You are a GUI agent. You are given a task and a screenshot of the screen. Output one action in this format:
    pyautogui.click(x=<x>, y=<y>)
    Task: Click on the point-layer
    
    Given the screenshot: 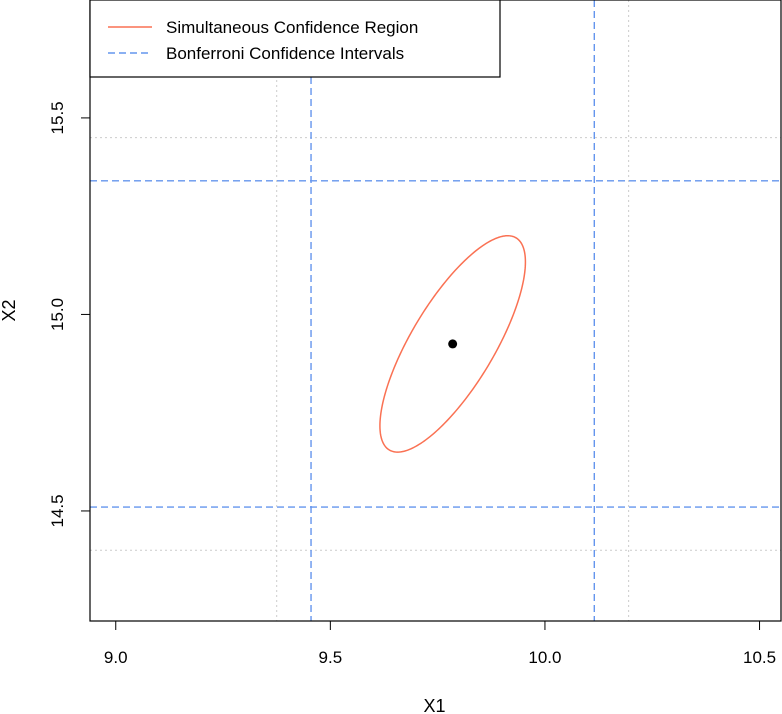 What is the action you would take?
    pyautogui.click(x=453, y=344)
    